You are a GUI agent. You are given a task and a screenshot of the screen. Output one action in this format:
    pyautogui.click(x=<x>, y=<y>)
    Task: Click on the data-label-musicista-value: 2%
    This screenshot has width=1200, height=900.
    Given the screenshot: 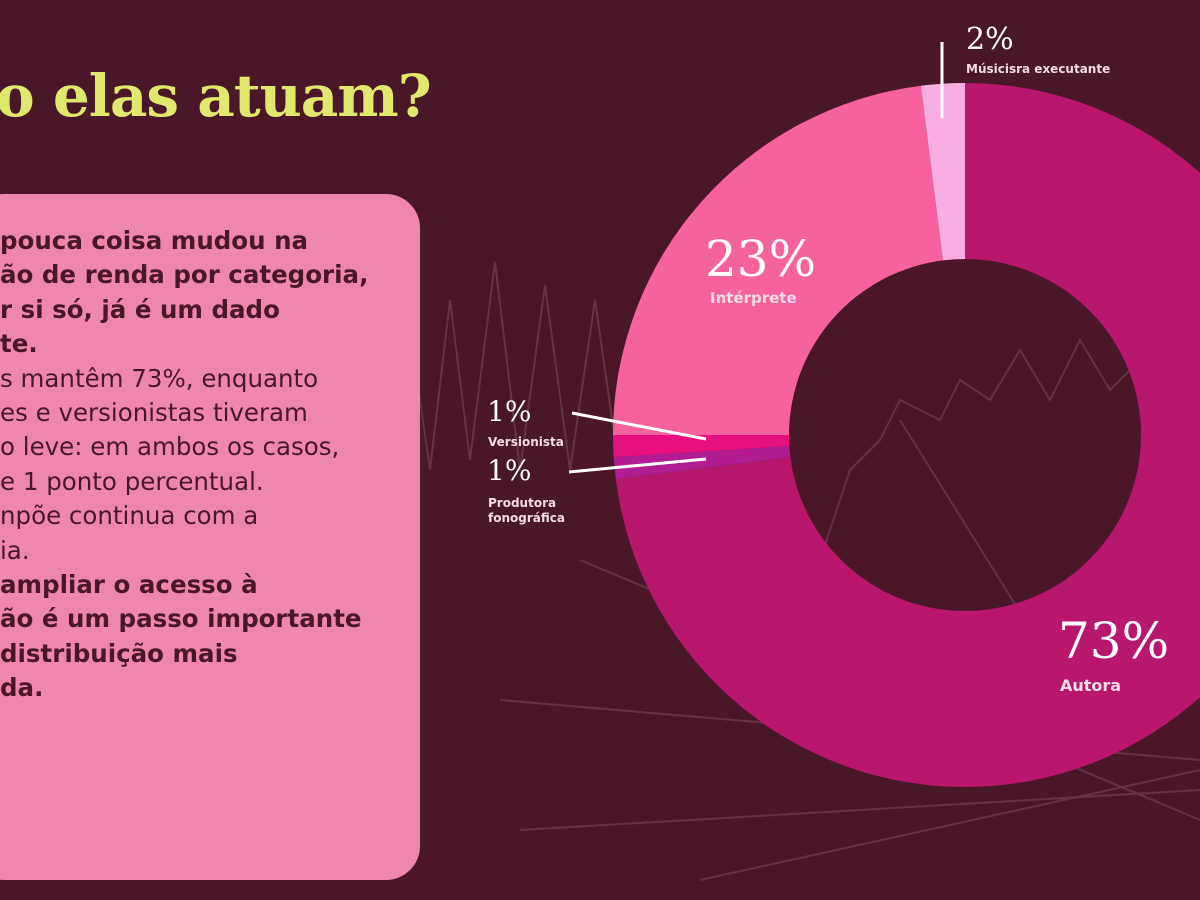 What is the action you would take?
    pyautogui.click(x=990, y=39)
    